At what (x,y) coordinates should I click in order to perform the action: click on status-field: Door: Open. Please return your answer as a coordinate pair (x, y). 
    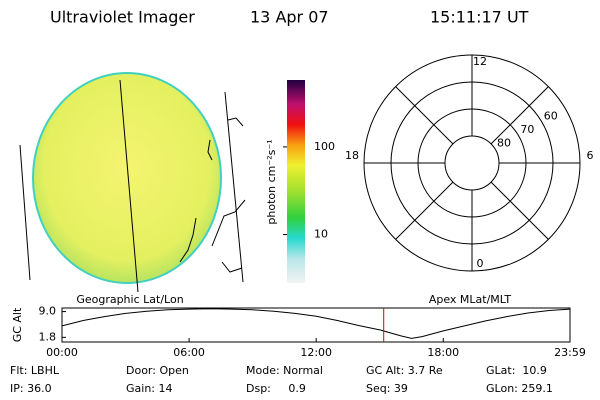
    Looking at the image, I should click on (157, 370).